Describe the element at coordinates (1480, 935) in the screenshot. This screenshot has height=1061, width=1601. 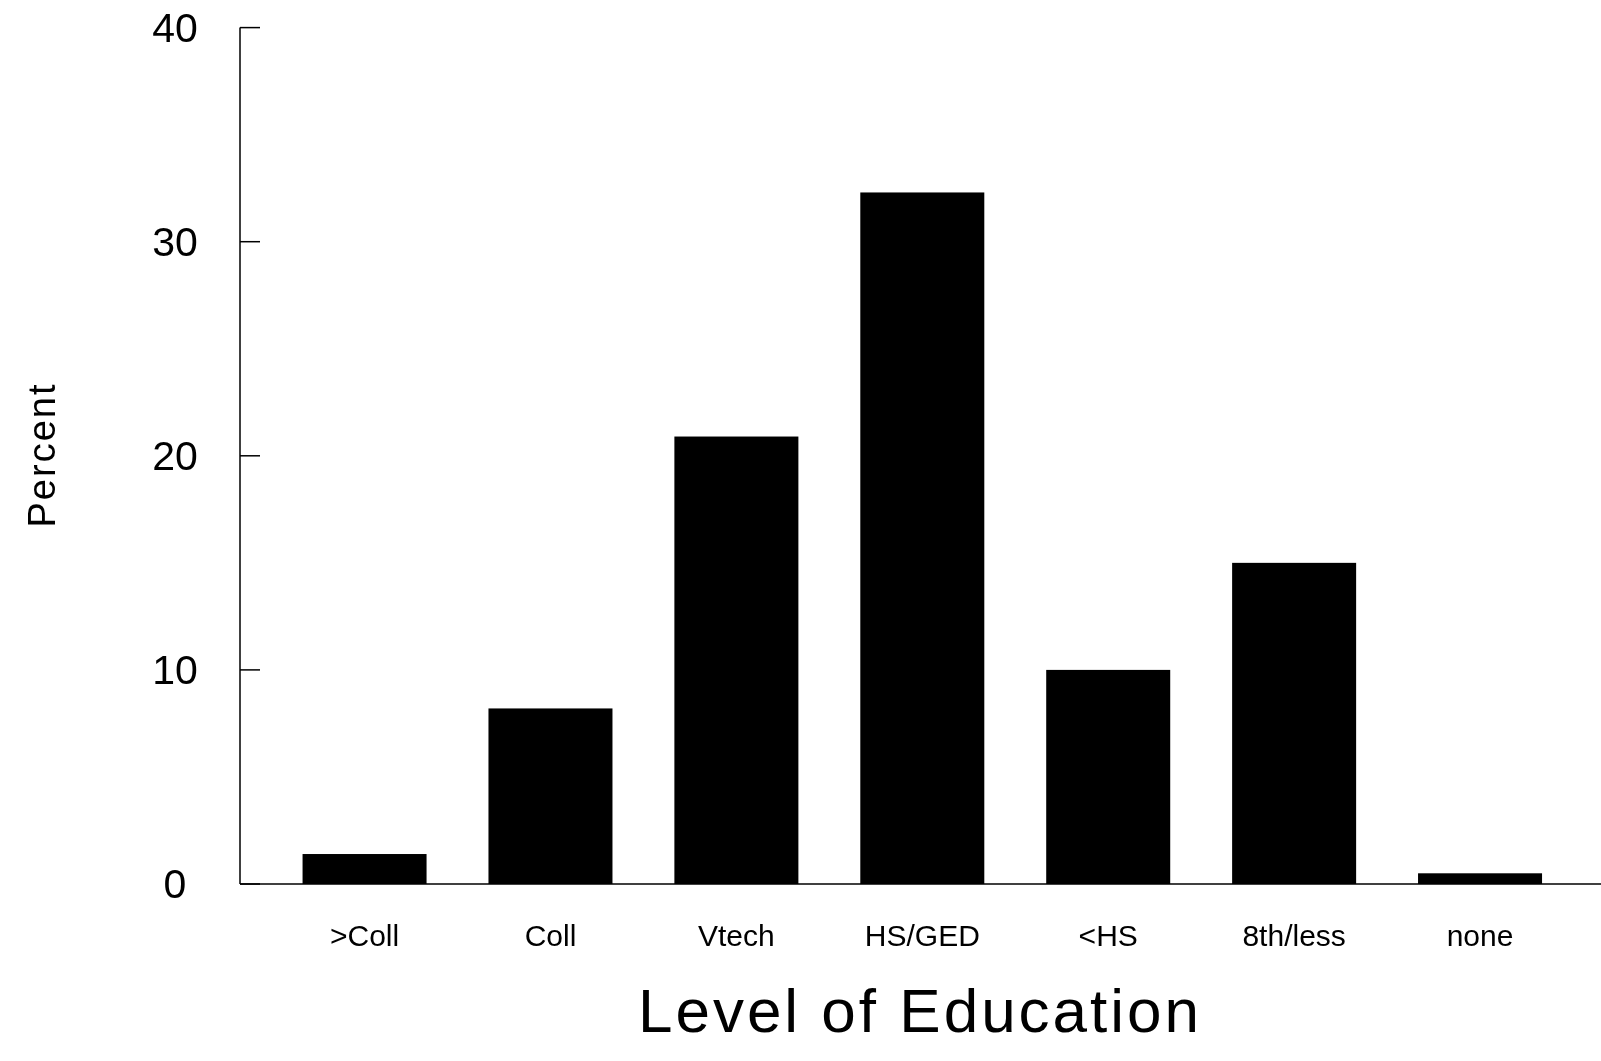
I see `x-tick-label: none` at that location.